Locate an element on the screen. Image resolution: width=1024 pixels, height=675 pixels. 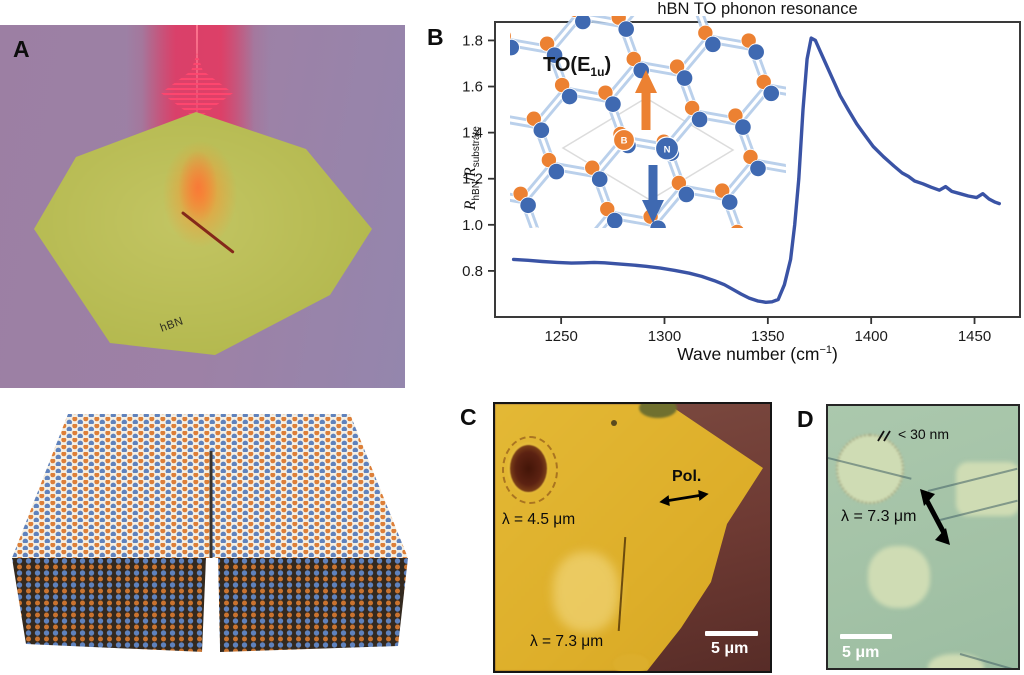
wavelength-label-top: λ = 4.5 μm is located at coordinates (539, 519).